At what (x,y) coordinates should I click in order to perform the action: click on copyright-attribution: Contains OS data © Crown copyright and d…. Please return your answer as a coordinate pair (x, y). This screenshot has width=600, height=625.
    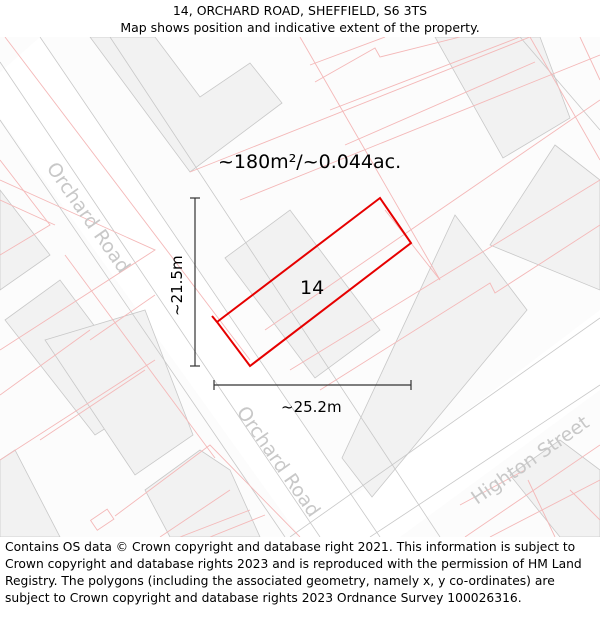
    Looking at the image, I should click on (293, 572).